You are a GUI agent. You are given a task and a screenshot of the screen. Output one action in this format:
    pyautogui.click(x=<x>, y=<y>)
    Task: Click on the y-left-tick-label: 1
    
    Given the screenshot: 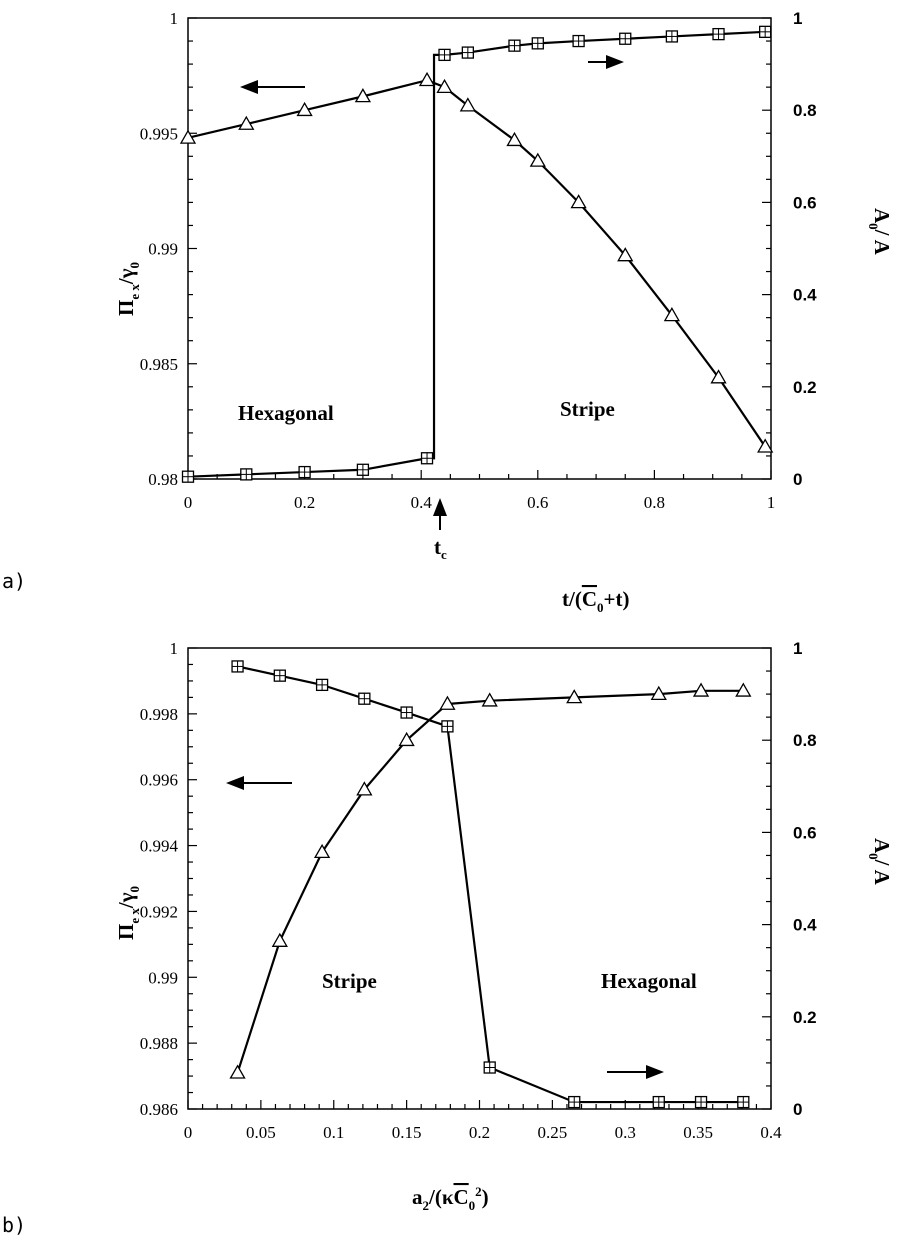 What is the action you would take?
    pyautogui.click(x=174, y=648)
    